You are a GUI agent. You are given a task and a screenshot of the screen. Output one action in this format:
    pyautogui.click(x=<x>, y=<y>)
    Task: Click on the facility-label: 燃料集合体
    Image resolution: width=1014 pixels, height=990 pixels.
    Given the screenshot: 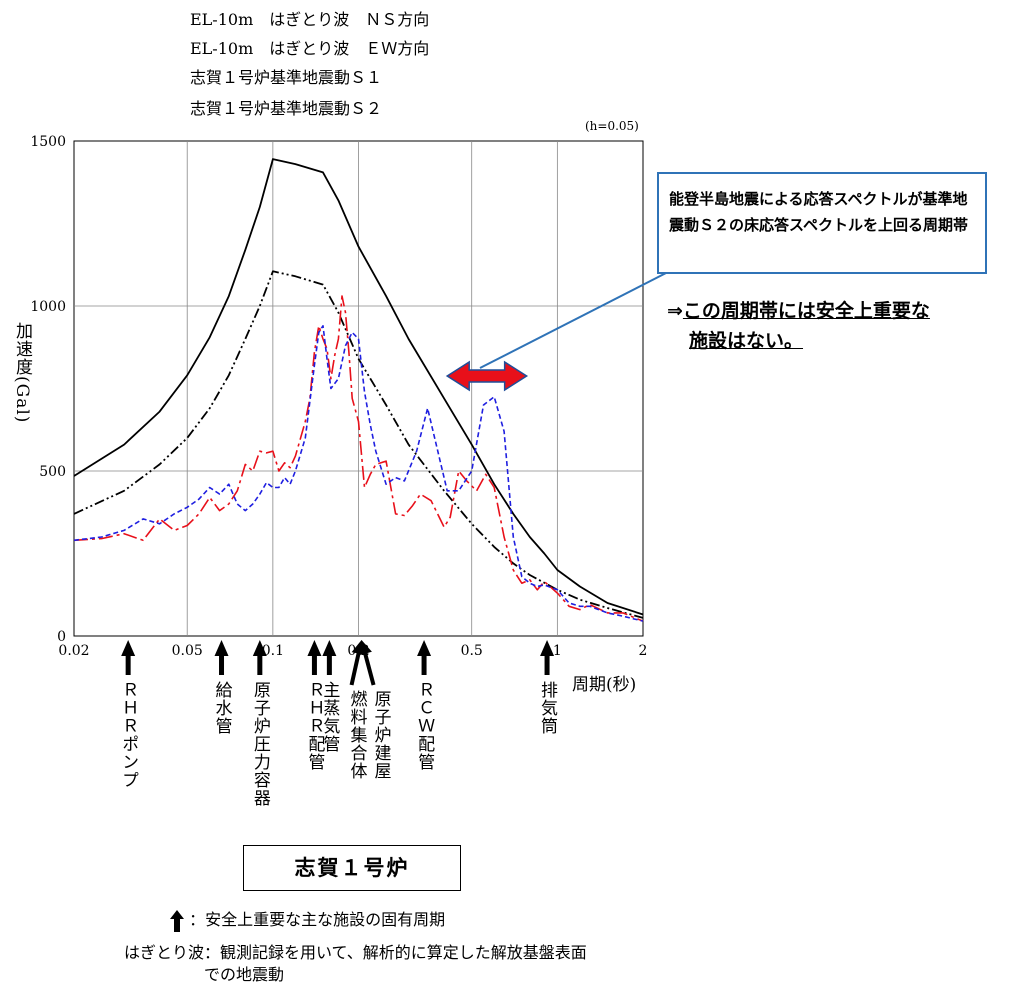 What is the action you would take?
    pyautogui.click(x=356, y=735)
    